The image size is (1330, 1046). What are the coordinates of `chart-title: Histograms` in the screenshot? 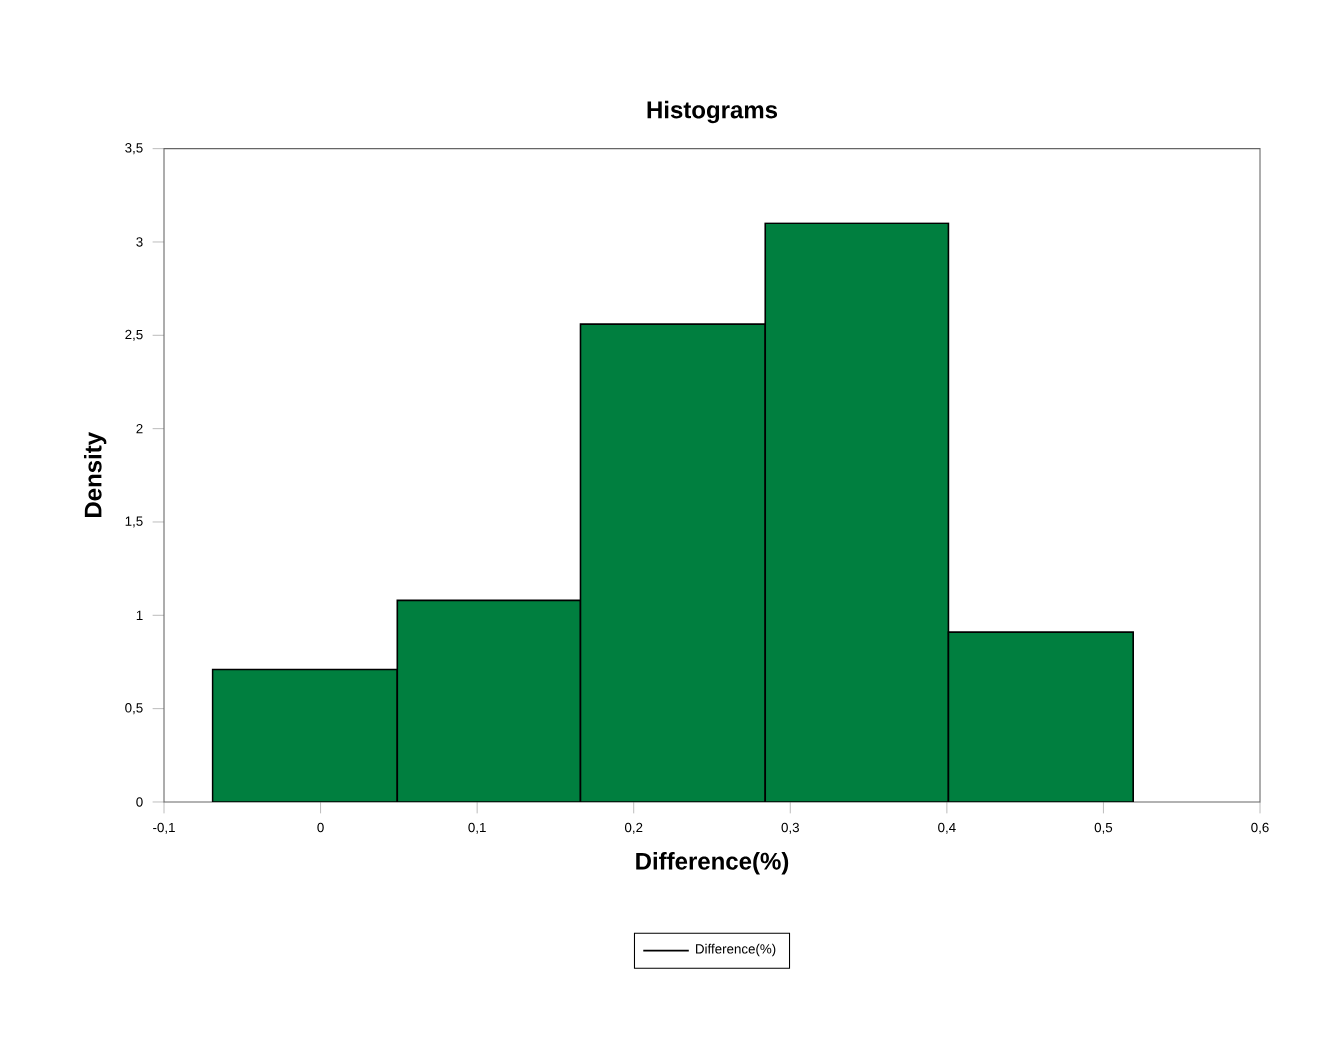 It's located at (712, 112).